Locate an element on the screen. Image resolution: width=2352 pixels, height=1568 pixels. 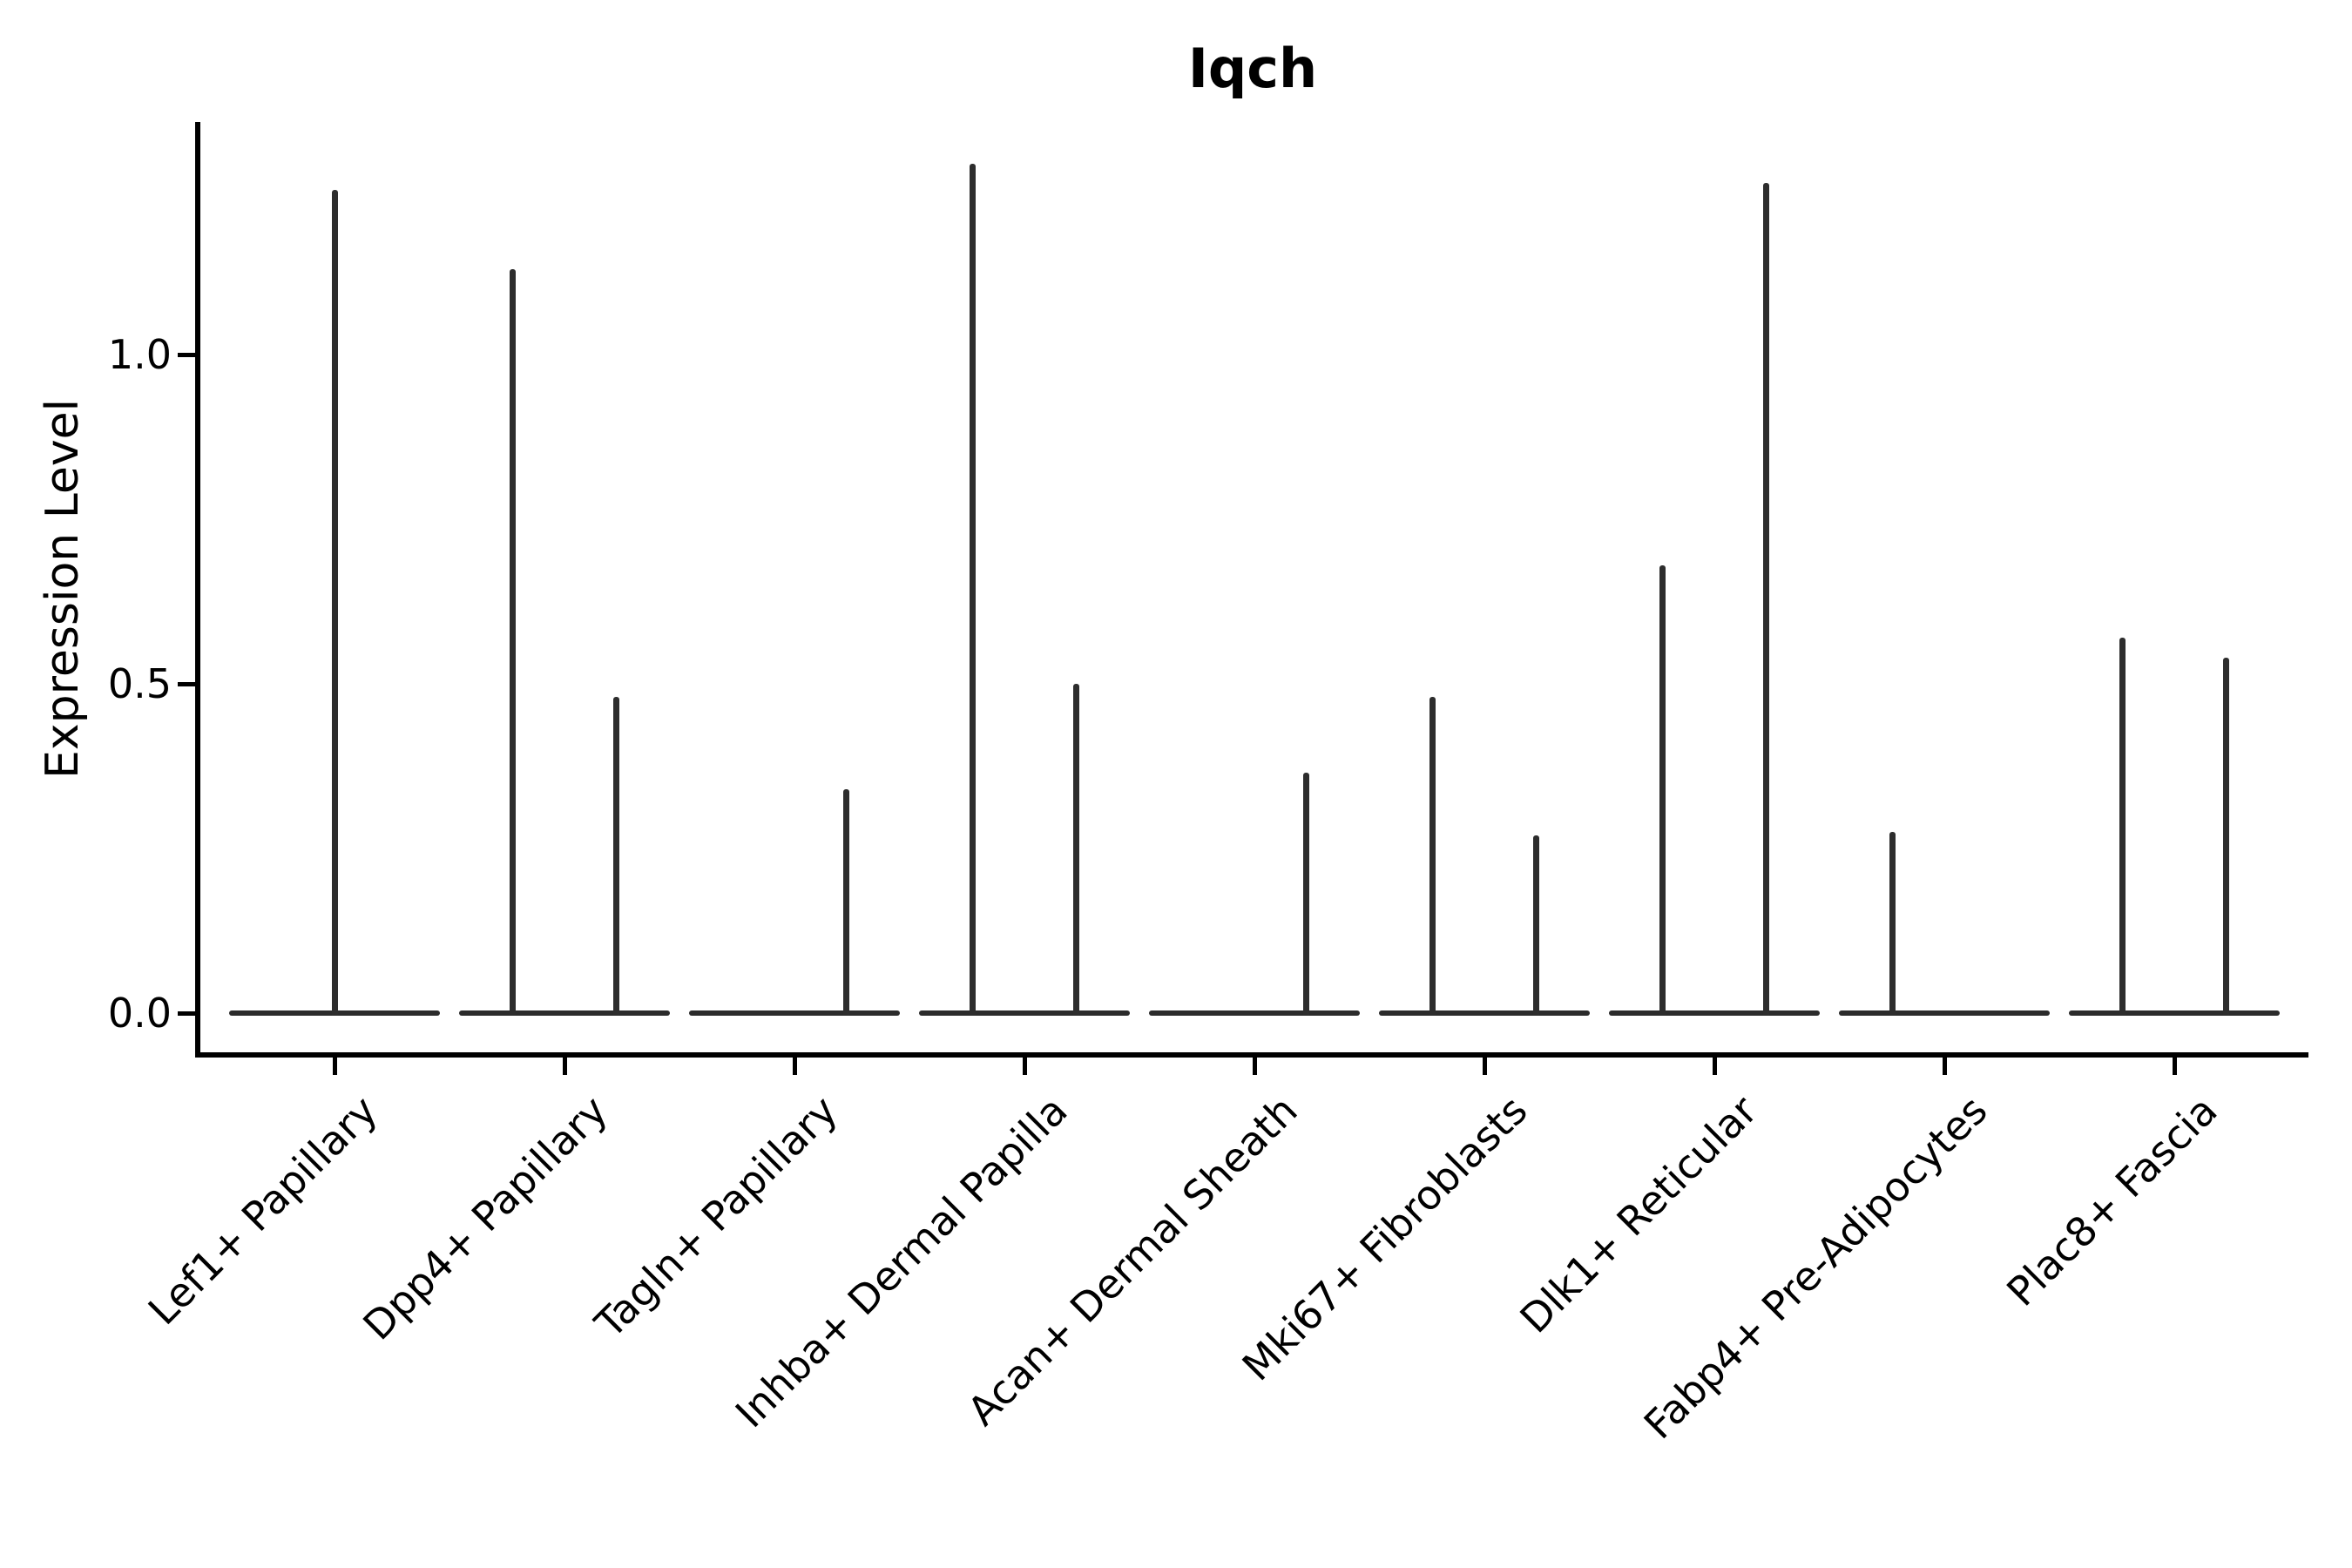
y-tick-label: 0.5 is located at coordinates (139, 683).